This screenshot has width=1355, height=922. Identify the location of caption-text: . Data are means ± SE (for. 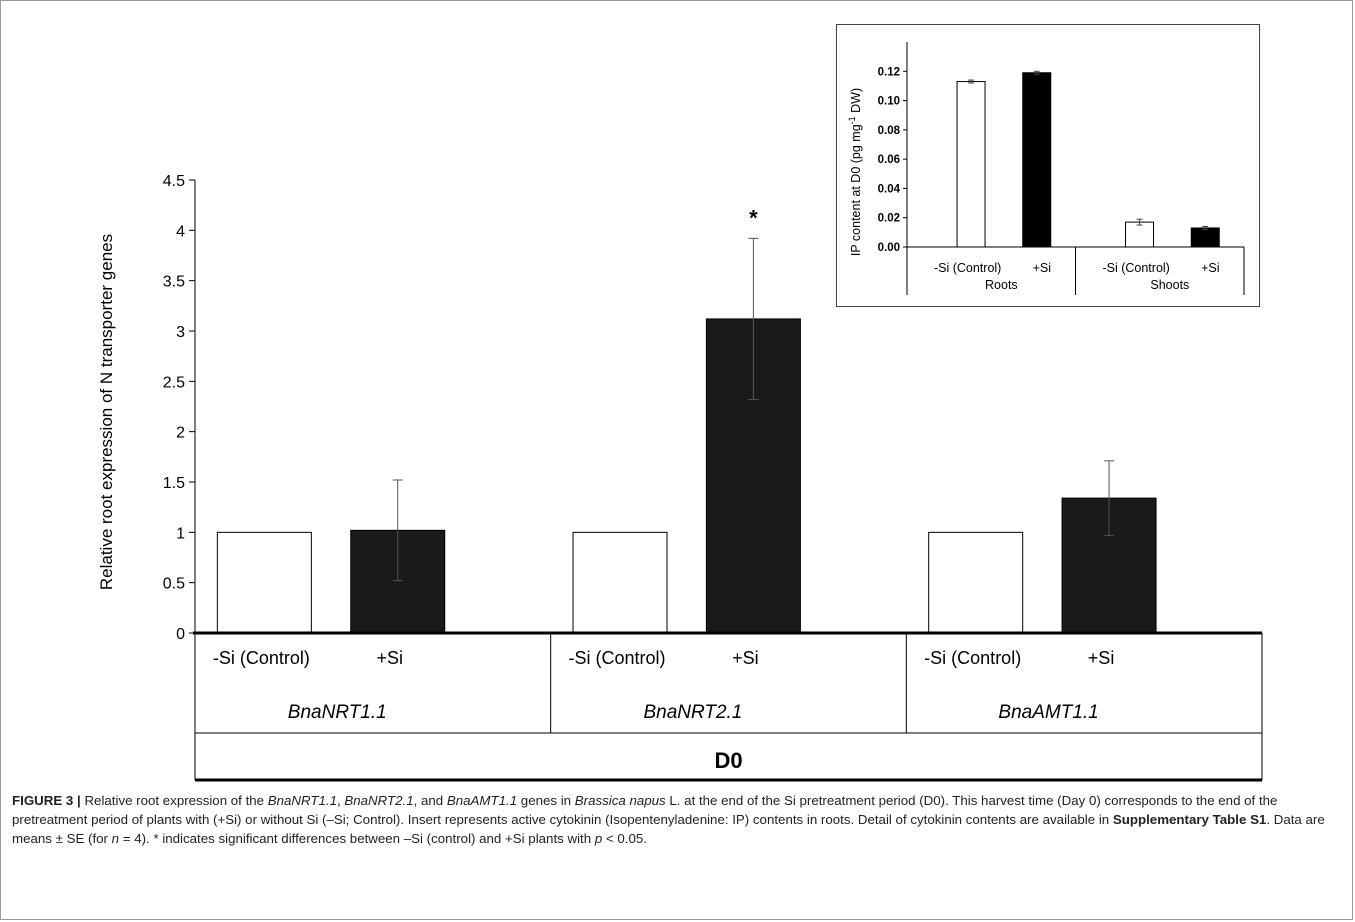
(668, 829).